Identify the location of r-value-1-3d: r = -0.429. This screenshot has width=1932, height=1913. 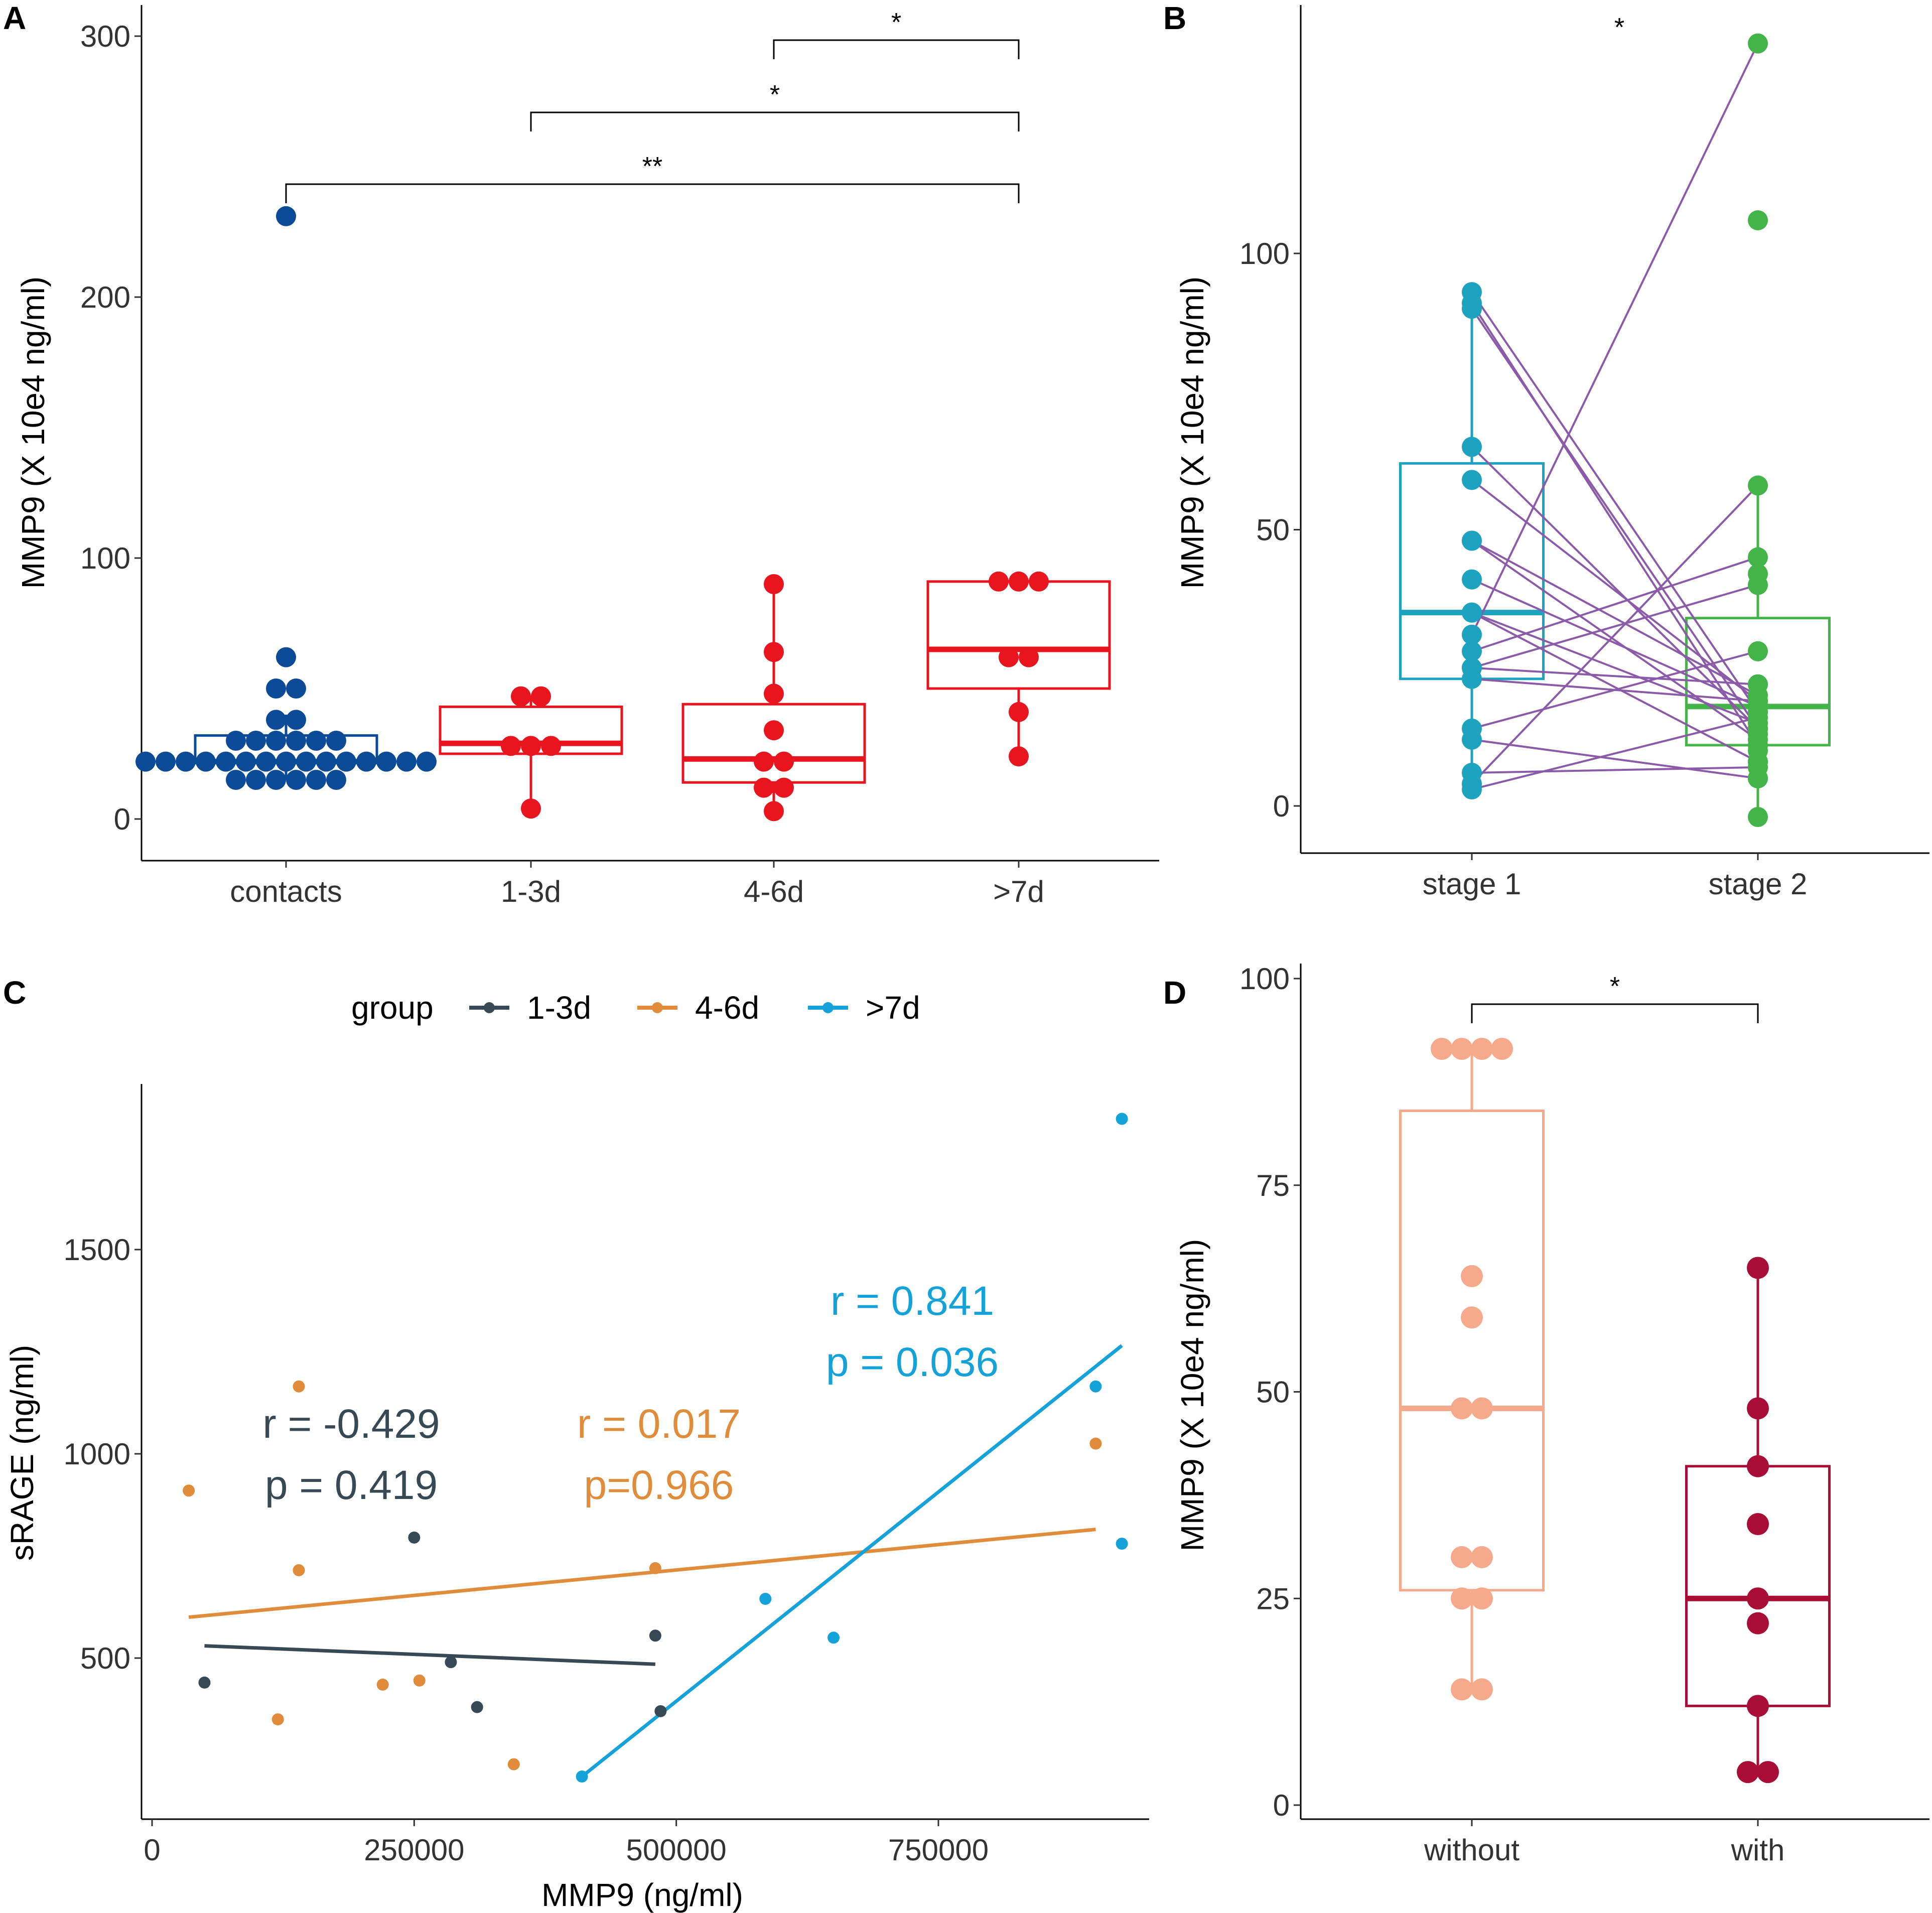
(351, 1424).